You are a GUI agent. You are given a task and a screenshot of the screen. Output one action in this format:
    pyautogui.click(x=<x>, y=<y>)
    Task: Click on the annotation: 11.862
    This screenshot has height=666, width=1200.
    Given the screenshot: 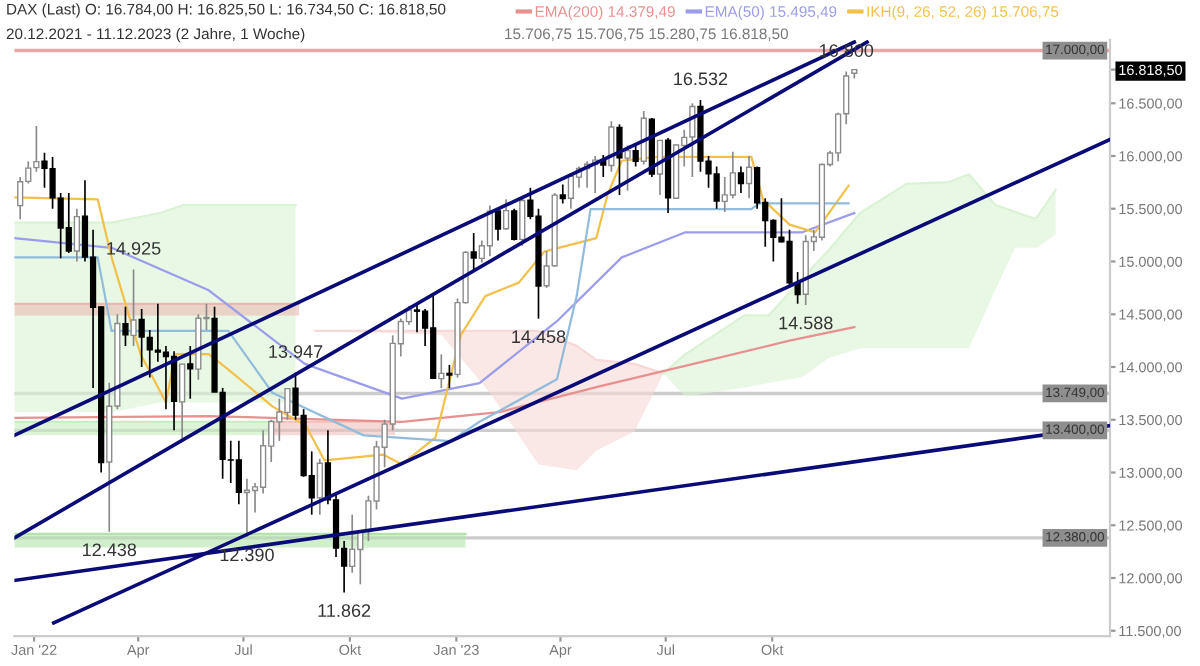 What is the action you would take?
    pyautogui.click(x=344, y=610)
    